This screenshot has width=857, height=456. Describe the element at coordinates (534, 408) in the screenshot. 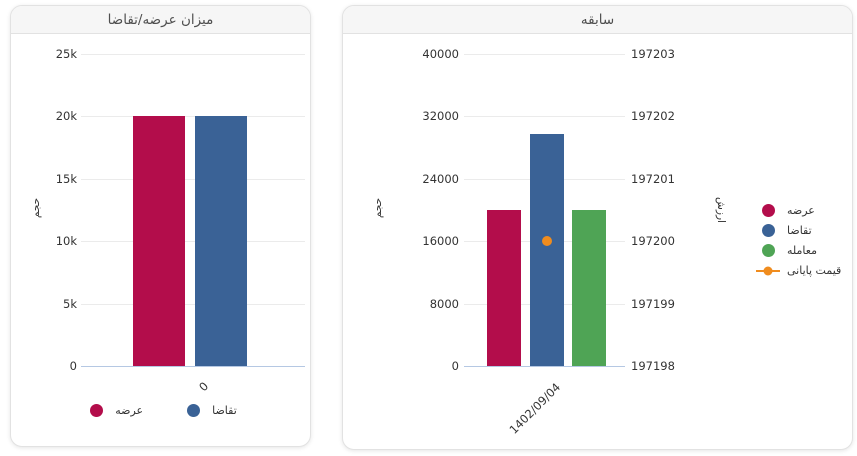

I see `x-axis-tick-label: 1402/09/04` at that location.